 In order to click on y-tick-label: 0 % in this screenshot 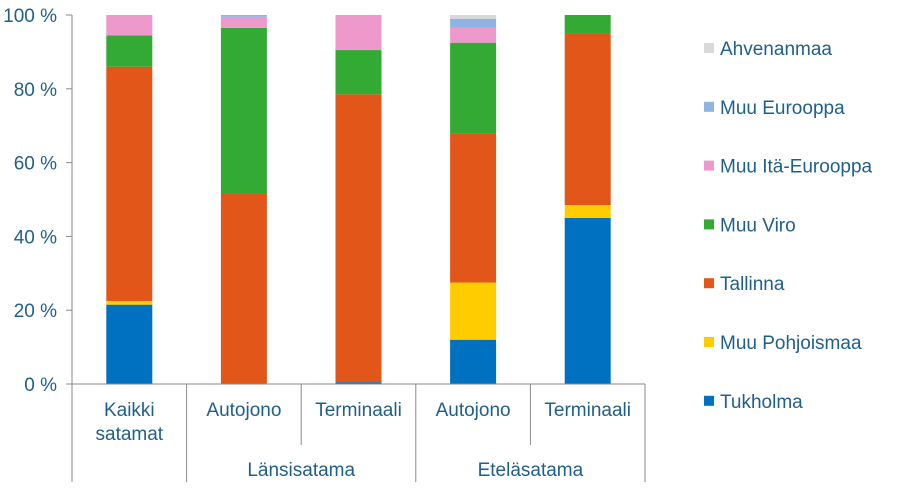, I will do `click(40, 385)`.